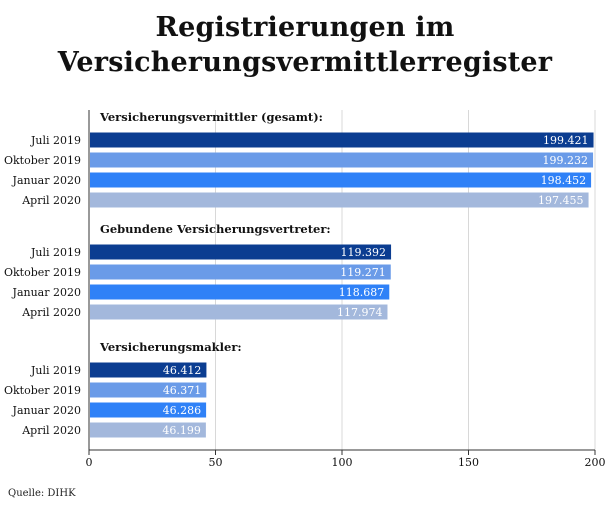  What do you see at coordinates (364, 252) in the screenshot?
I see `bar-value-label: 119.392` at bounding box center [364, 252].